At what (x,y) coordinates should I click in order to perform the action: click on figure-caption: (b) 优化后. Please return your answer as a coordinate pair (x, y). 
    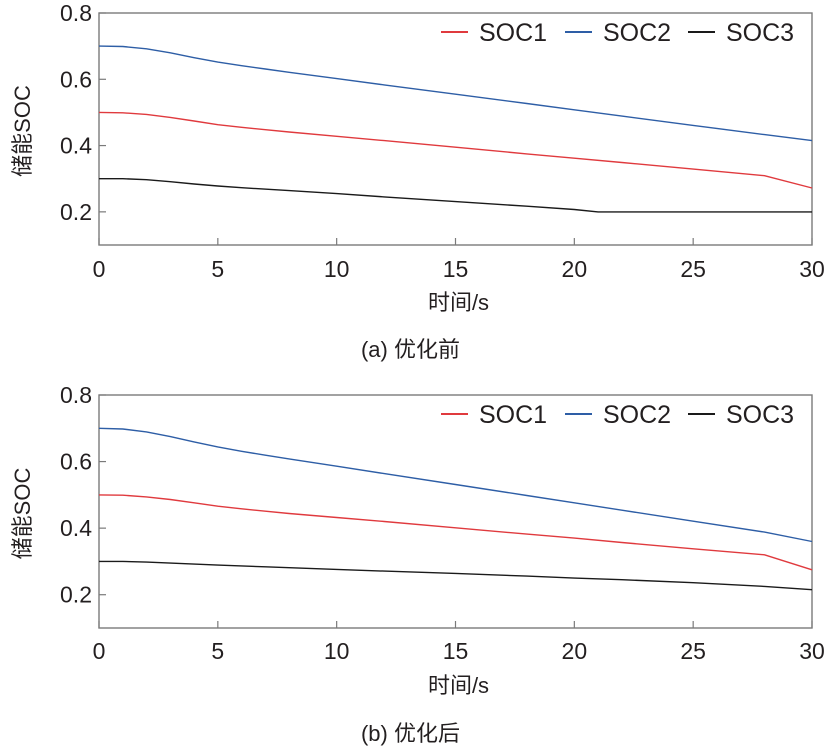
    Looking at the image, I should click on (410, 733).